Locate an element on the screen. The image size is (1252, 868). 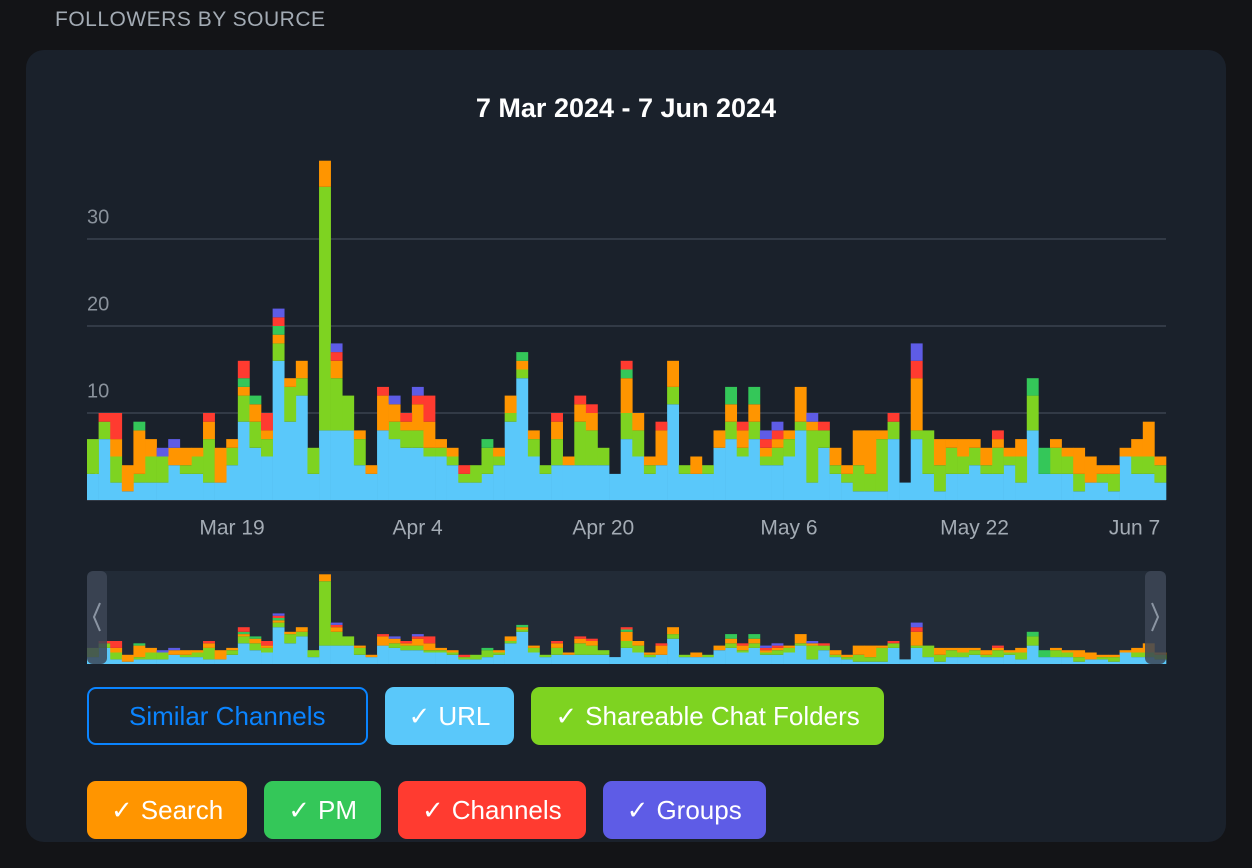
navigator-handle-left is located at coordinates (97, 617).